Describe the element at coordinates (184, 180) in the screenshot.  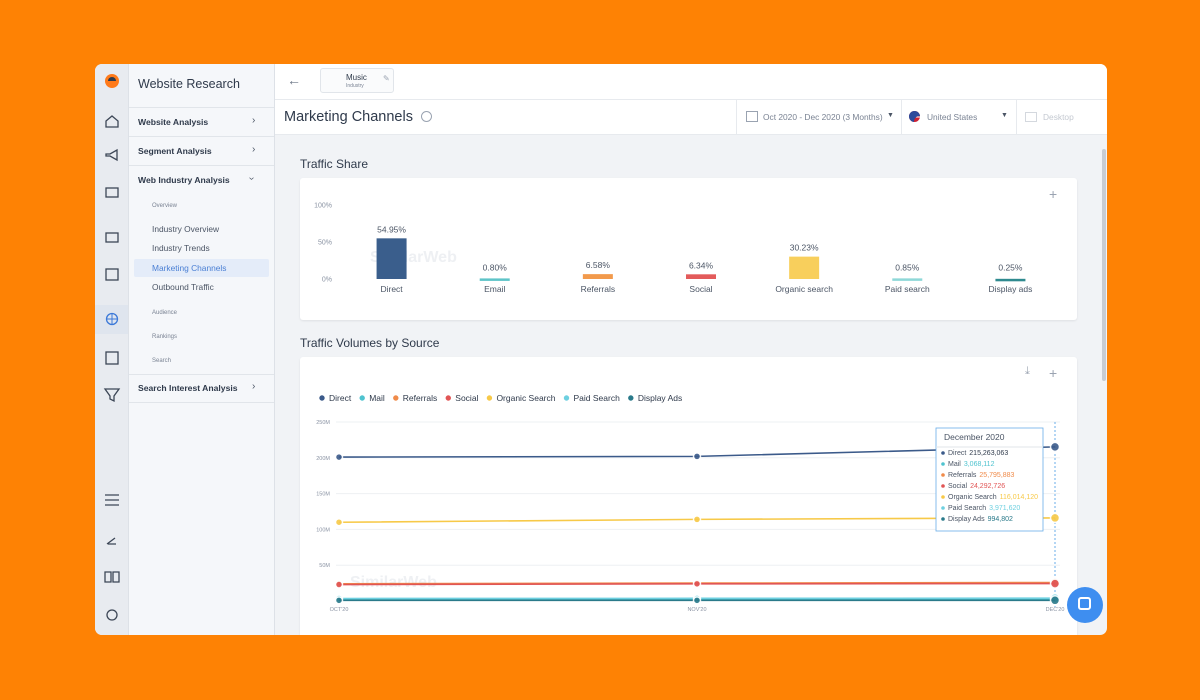
I see `nav-item: Web Industry Analysis` at that location.